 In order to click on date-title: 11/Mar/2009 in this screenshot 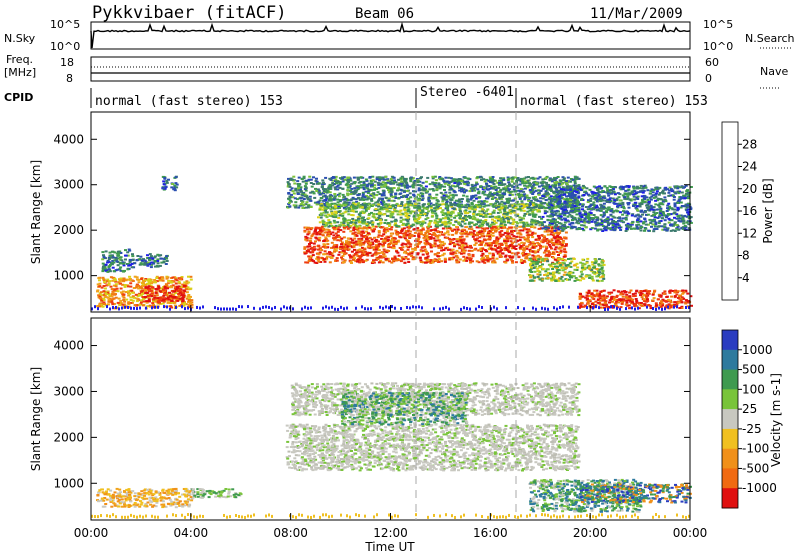, I will do `click(636, 14)`.